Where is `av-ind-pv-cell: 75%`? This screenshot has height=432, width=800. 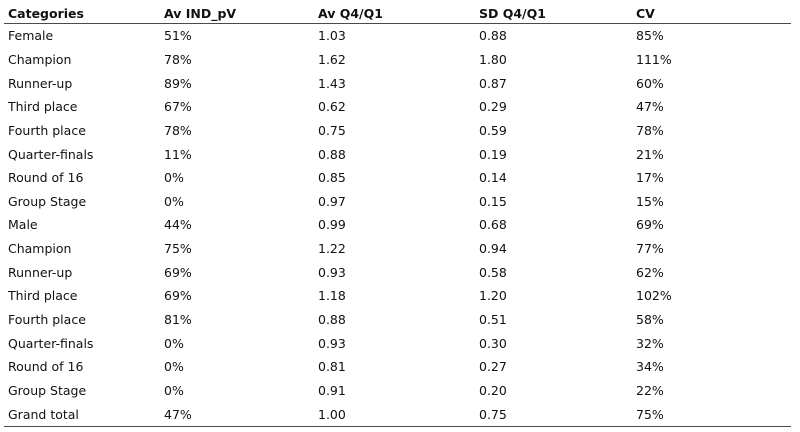 av-ind-pv-cell: 75% is located at coordinates (178, 249).